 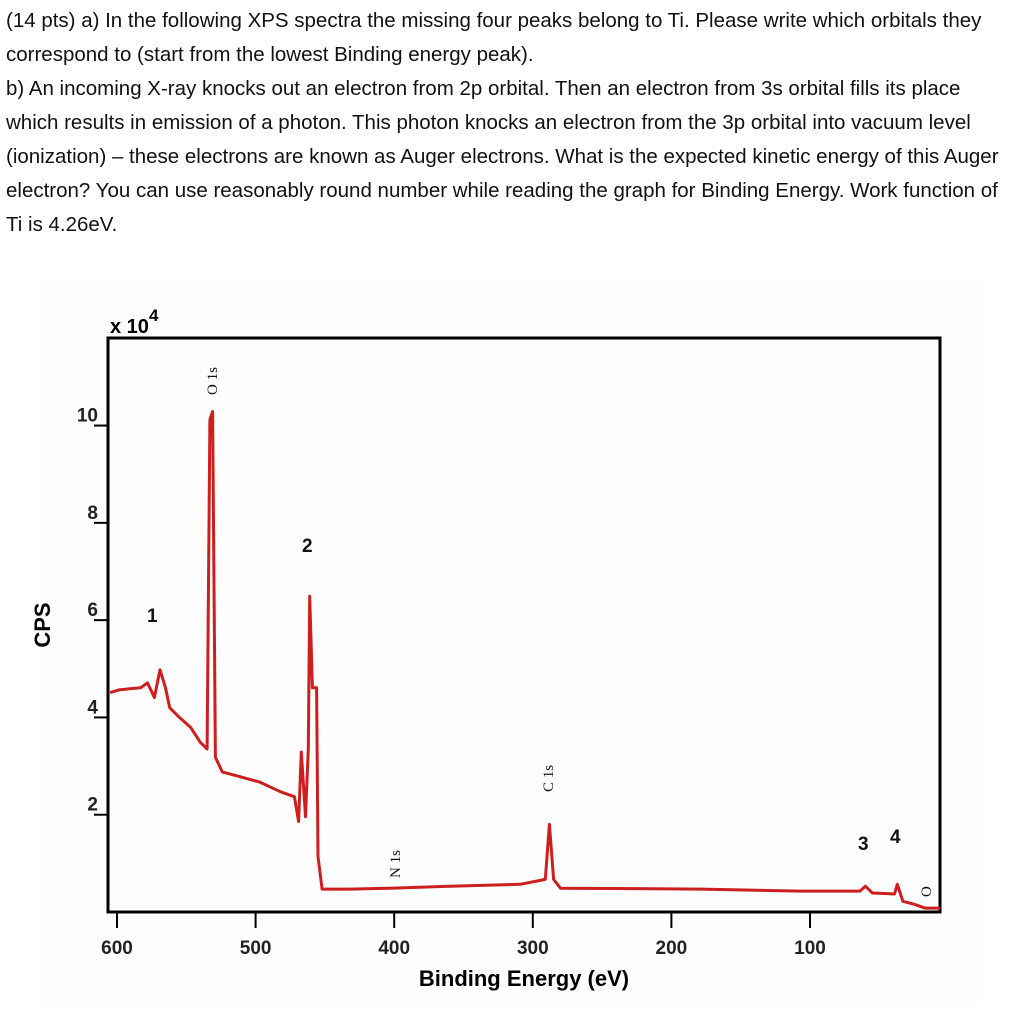 I want to click on y-axis-label: CPS, so click(x=42, y=624).